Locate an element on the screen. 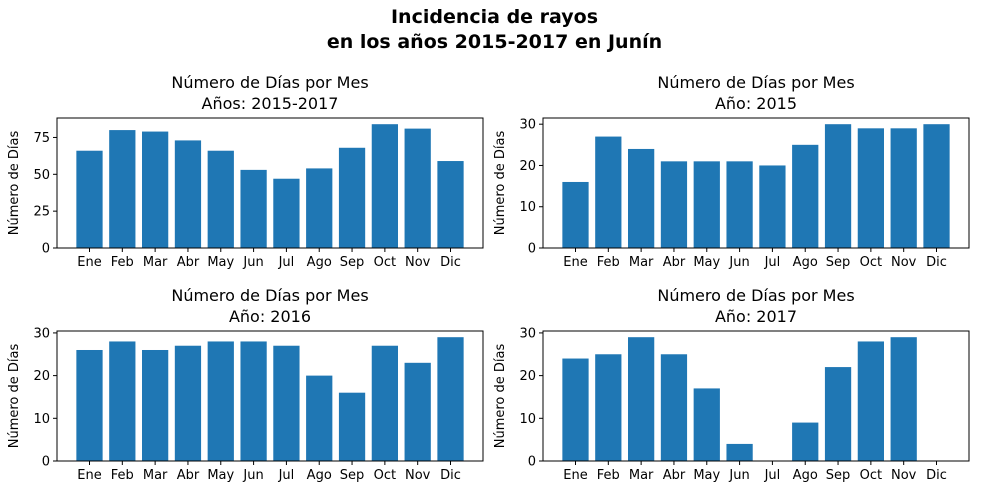  y-axis-label: Número de Días is located at coordinates (500, 183).